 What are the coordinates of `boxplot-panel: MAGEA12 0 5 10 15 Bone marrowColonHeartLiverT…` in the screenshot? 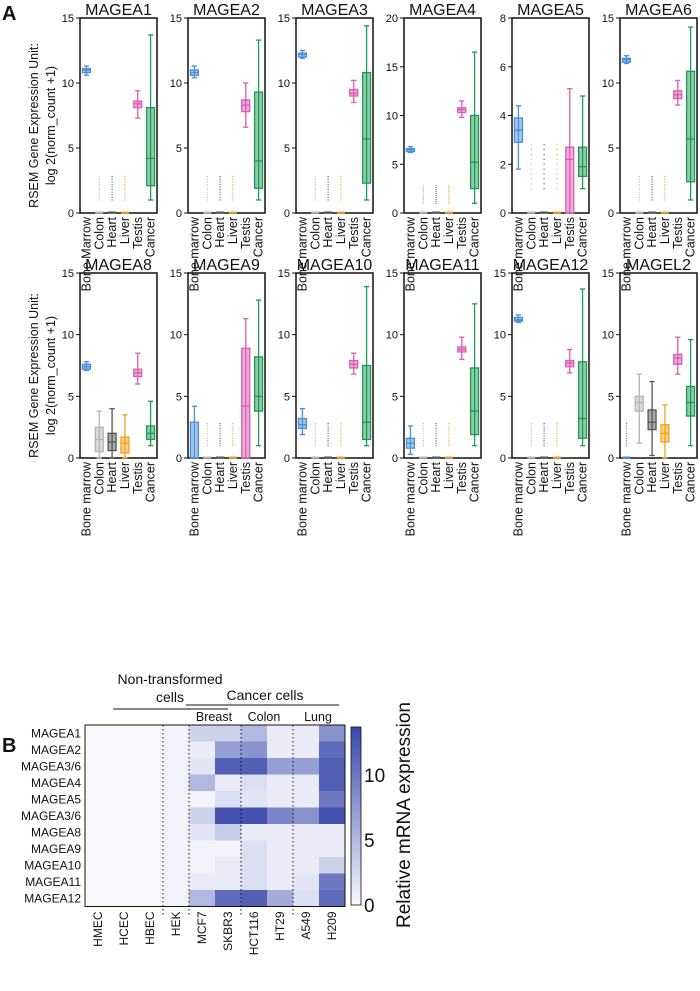 It's located at (542, 396).